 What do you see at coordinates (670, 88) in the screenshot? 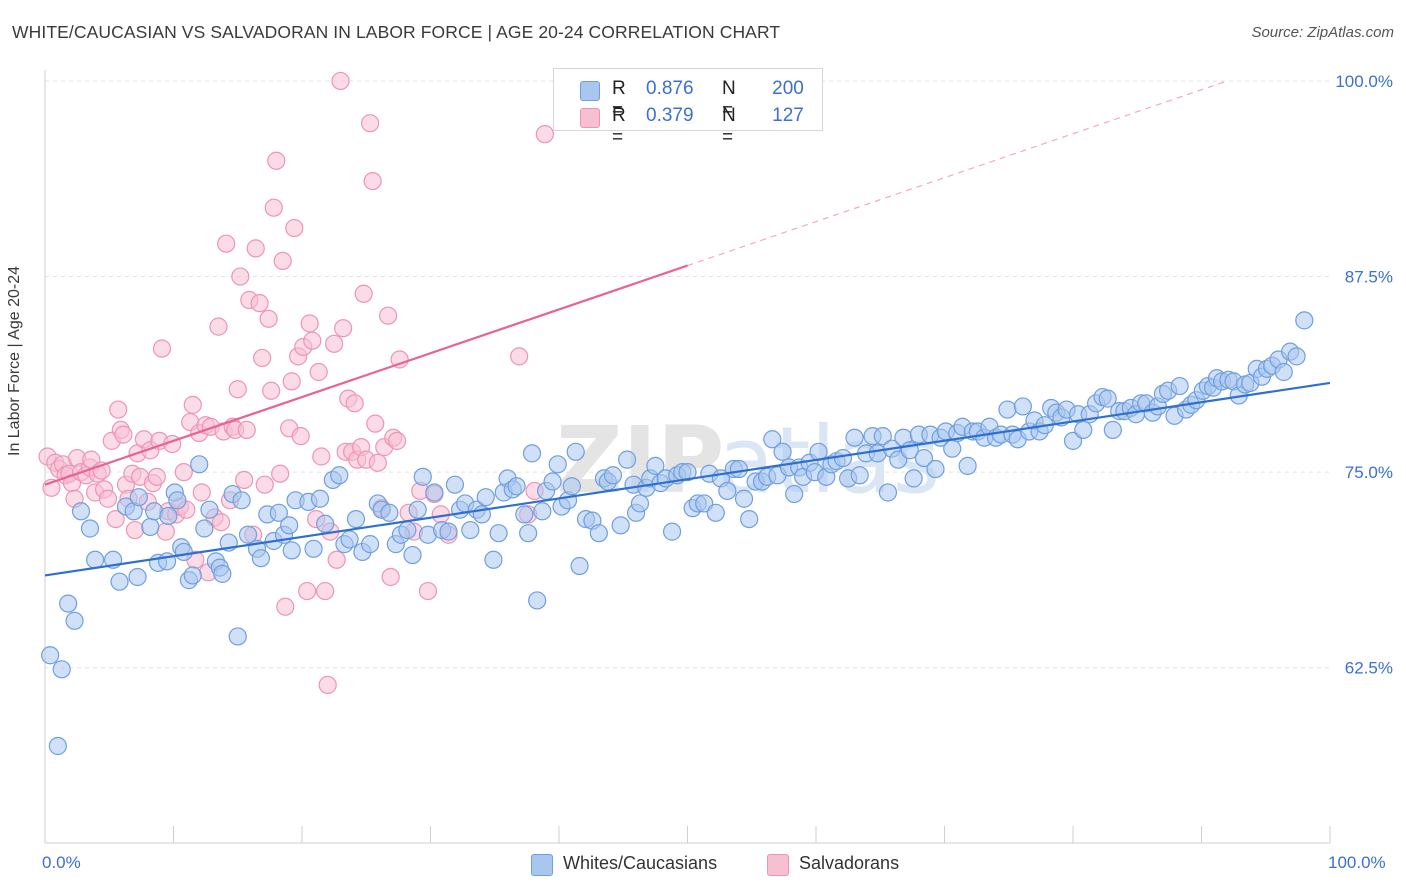
I see `legend-r-value: 0.876` at bounding box center [670, 88].